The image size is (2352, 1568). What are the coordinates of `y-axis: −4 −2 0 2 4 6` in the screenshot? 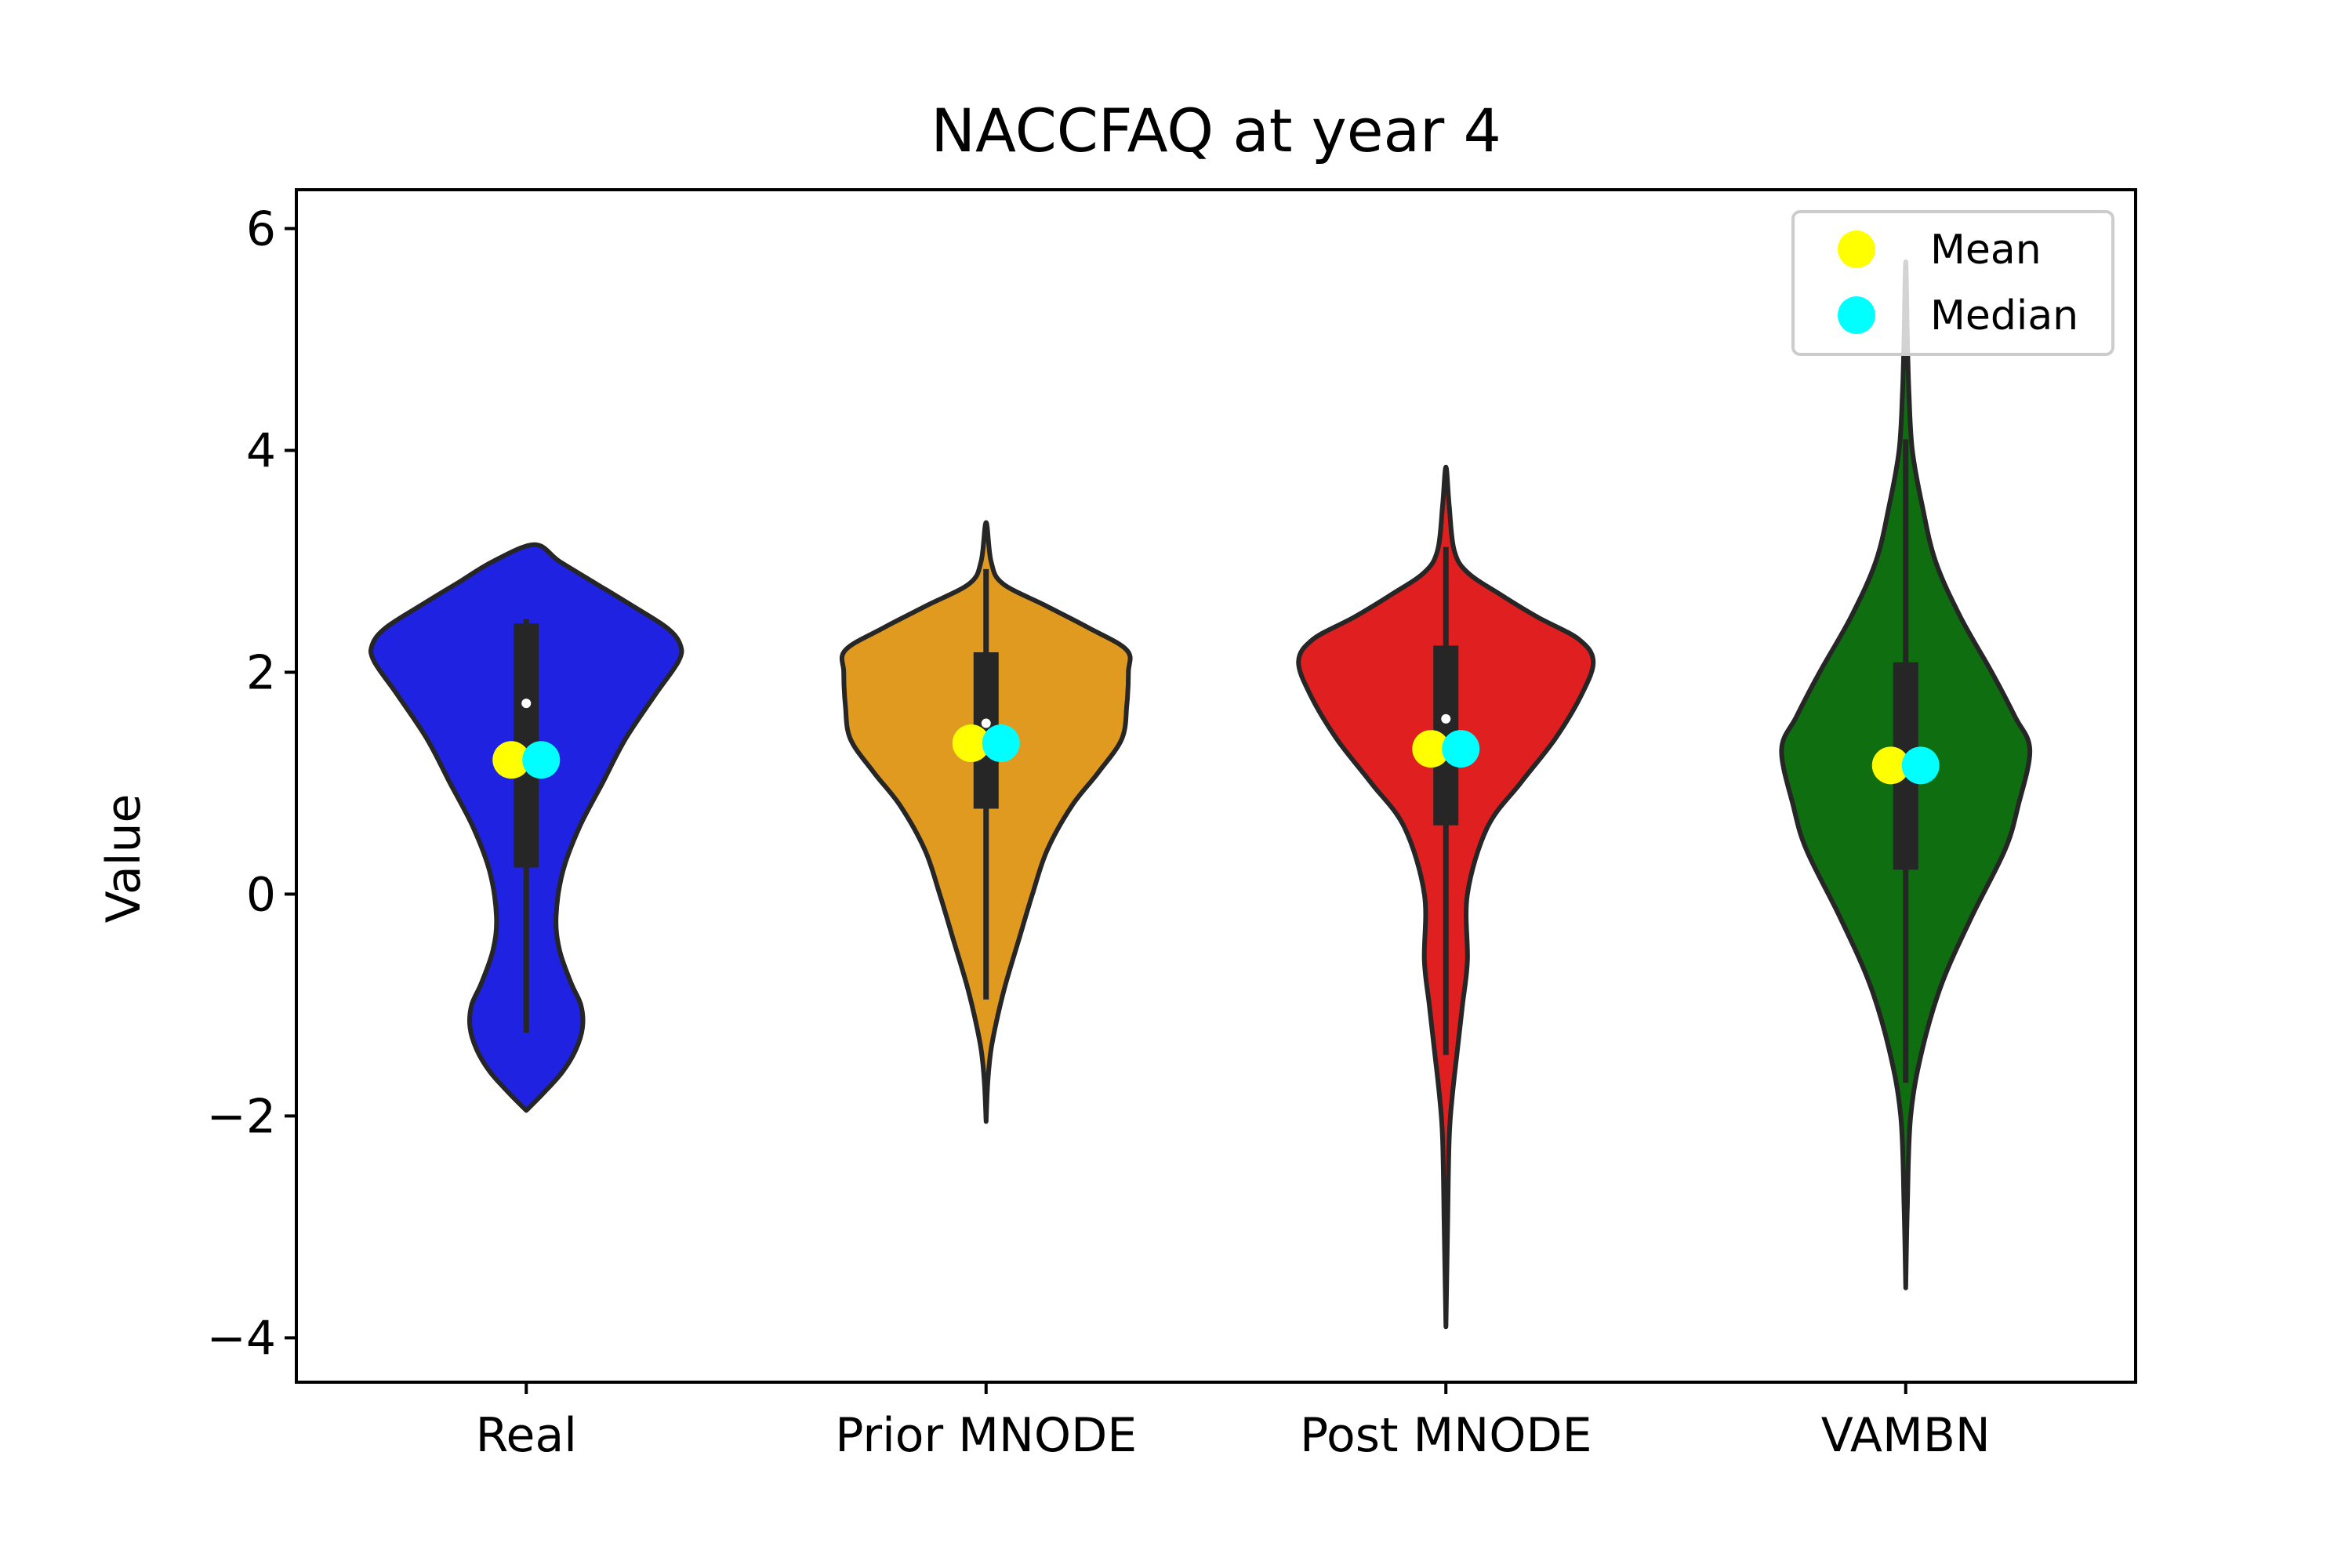 It's located at (251, 784).